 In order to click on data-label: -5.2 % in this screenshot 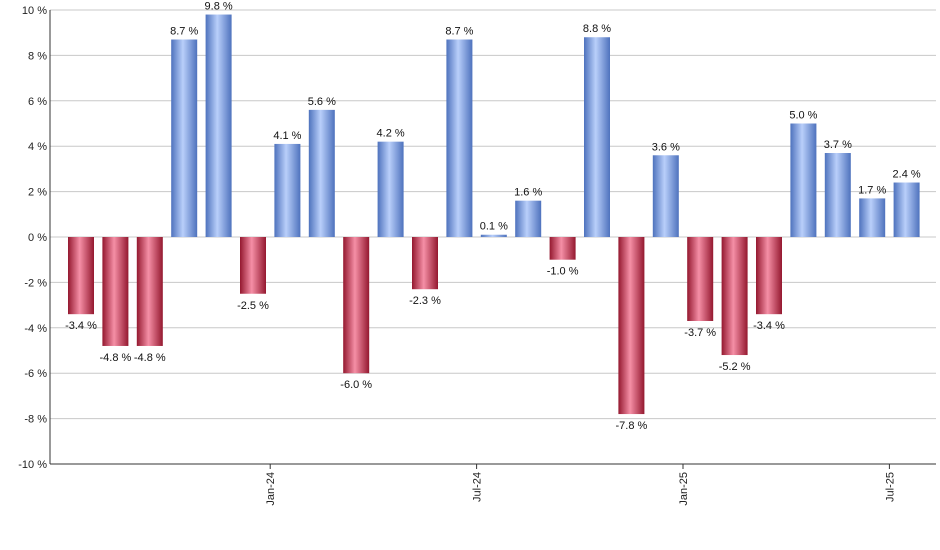, I will do `click(735, 367)`.